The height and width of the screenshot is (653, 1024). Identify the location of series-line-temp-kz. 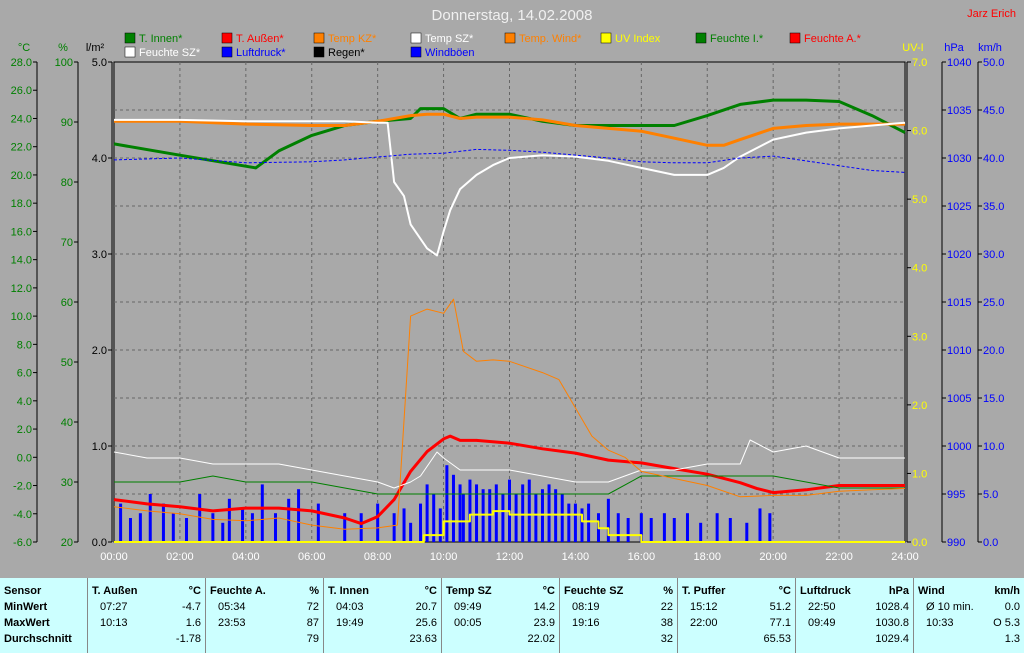
(509, 129).